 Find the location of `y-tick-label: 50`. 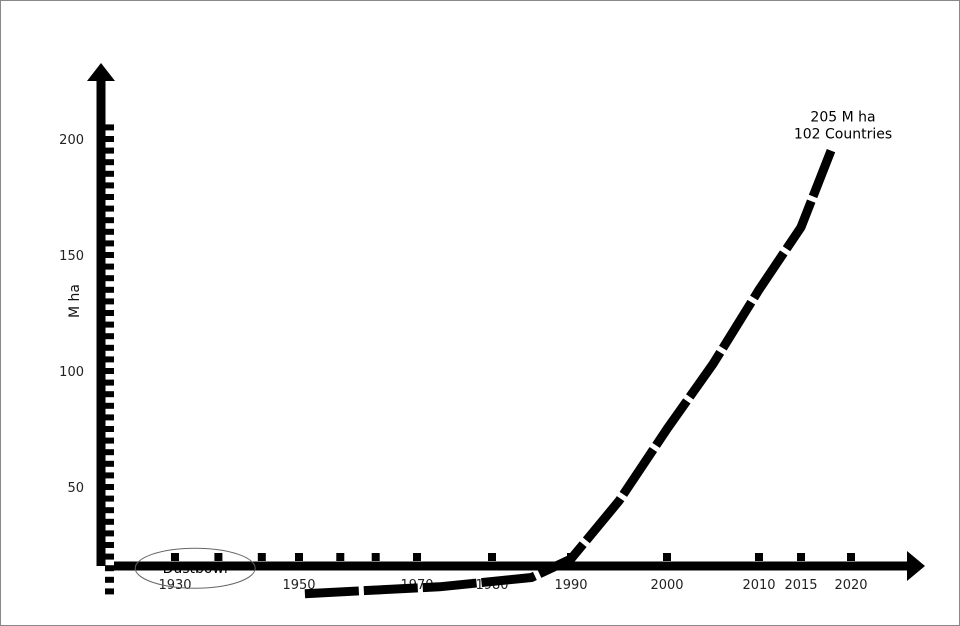

y-tick-label: 50 is located at coordinates (75, 488).